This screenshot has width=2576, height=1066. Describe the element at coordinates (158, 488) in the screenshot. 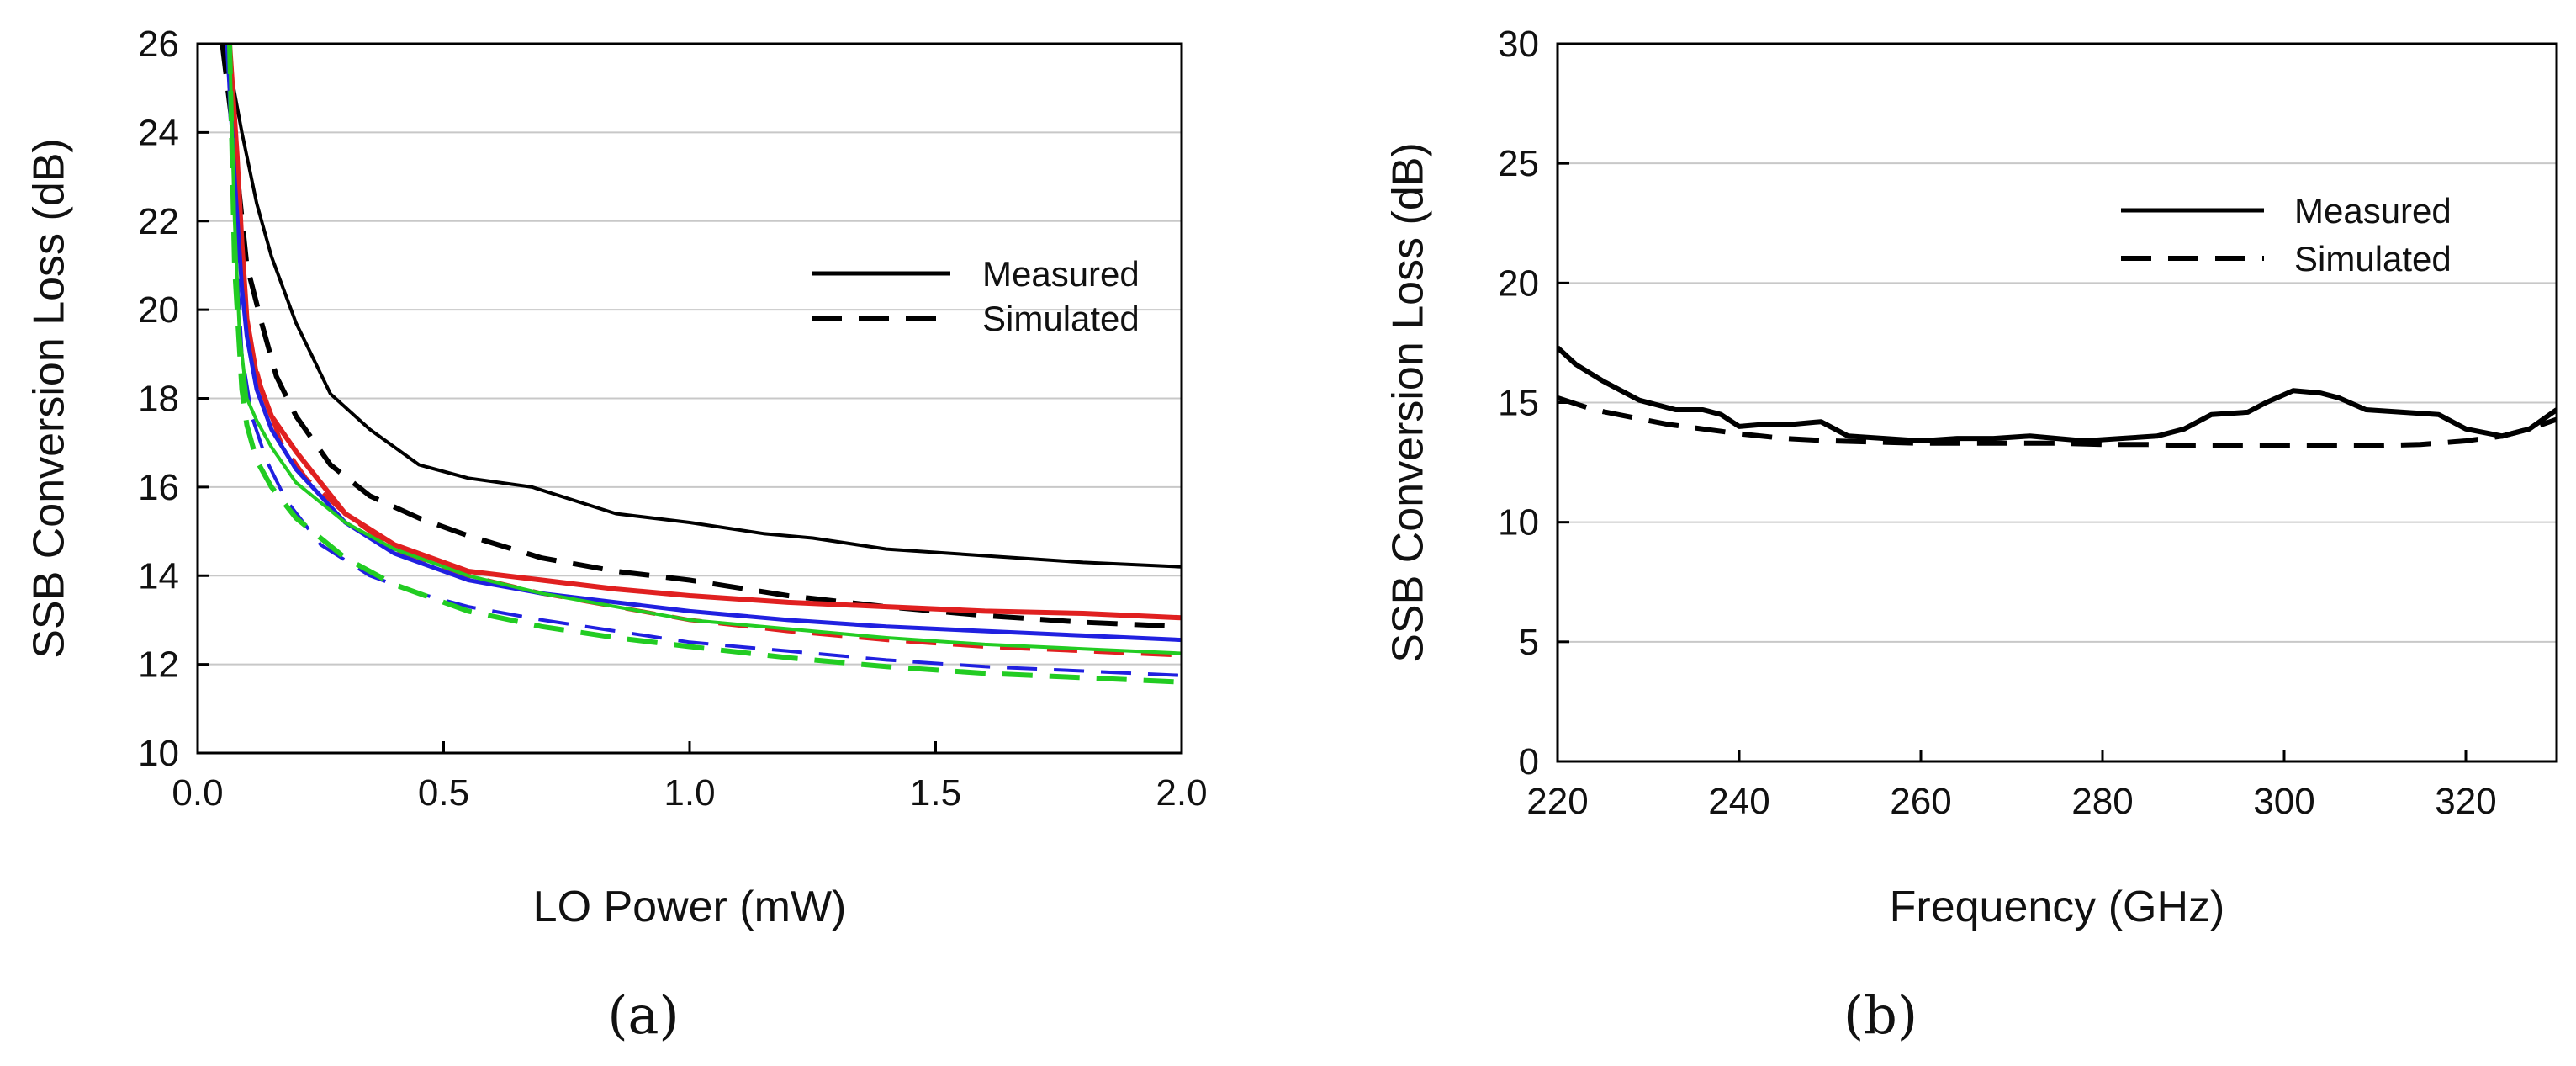

I see `y-tick-label-a-3: 16` at that location.